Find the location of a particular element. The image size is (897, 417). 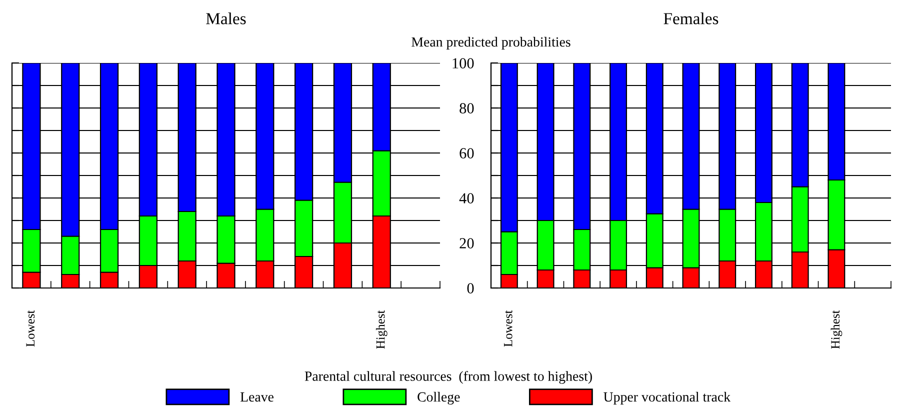

legend-label: Leave is located at coordinates (257, 397).